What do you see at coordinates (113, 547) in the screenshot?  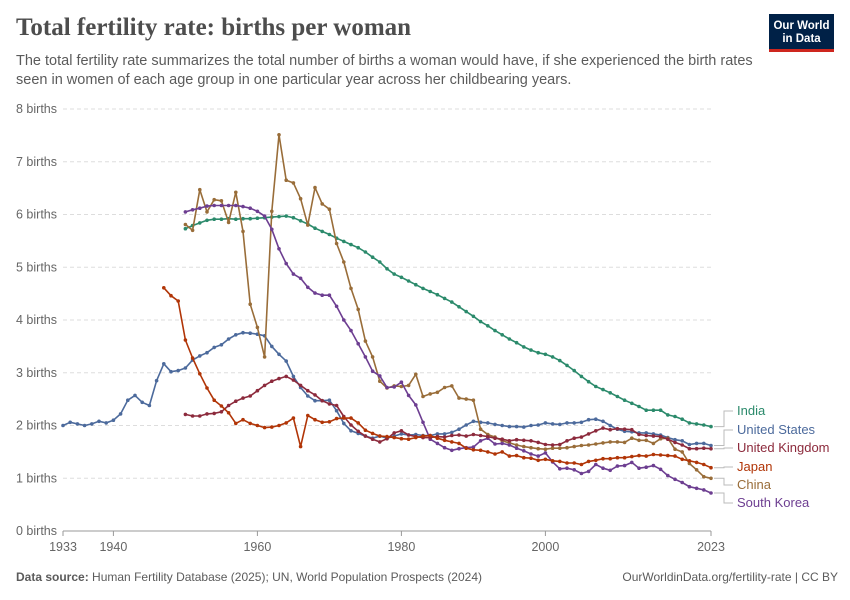 I see `x-tick-label: 1940` at bounding box center [113, 547].